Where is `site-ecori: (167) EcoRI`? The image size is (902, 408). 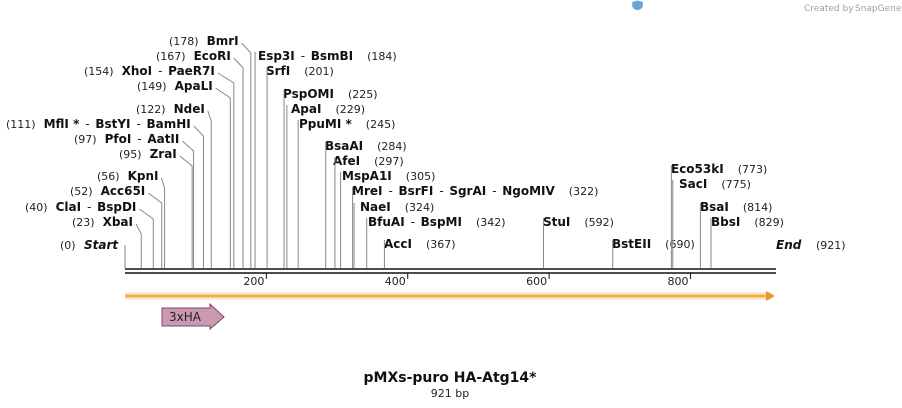
site-ecori: (167) EcoRI is located at coordinates (200, 158).